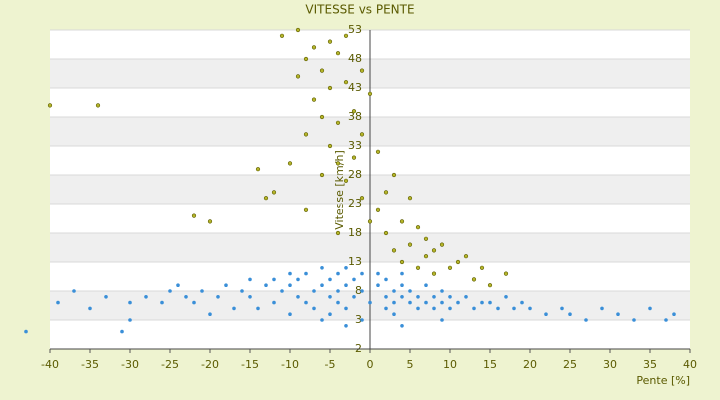 The image size is (720, 400). What do you see at coordinates (355, 116) in the screenshot?
I see `y-tick-label: 38` at bounding box center [355, 116].